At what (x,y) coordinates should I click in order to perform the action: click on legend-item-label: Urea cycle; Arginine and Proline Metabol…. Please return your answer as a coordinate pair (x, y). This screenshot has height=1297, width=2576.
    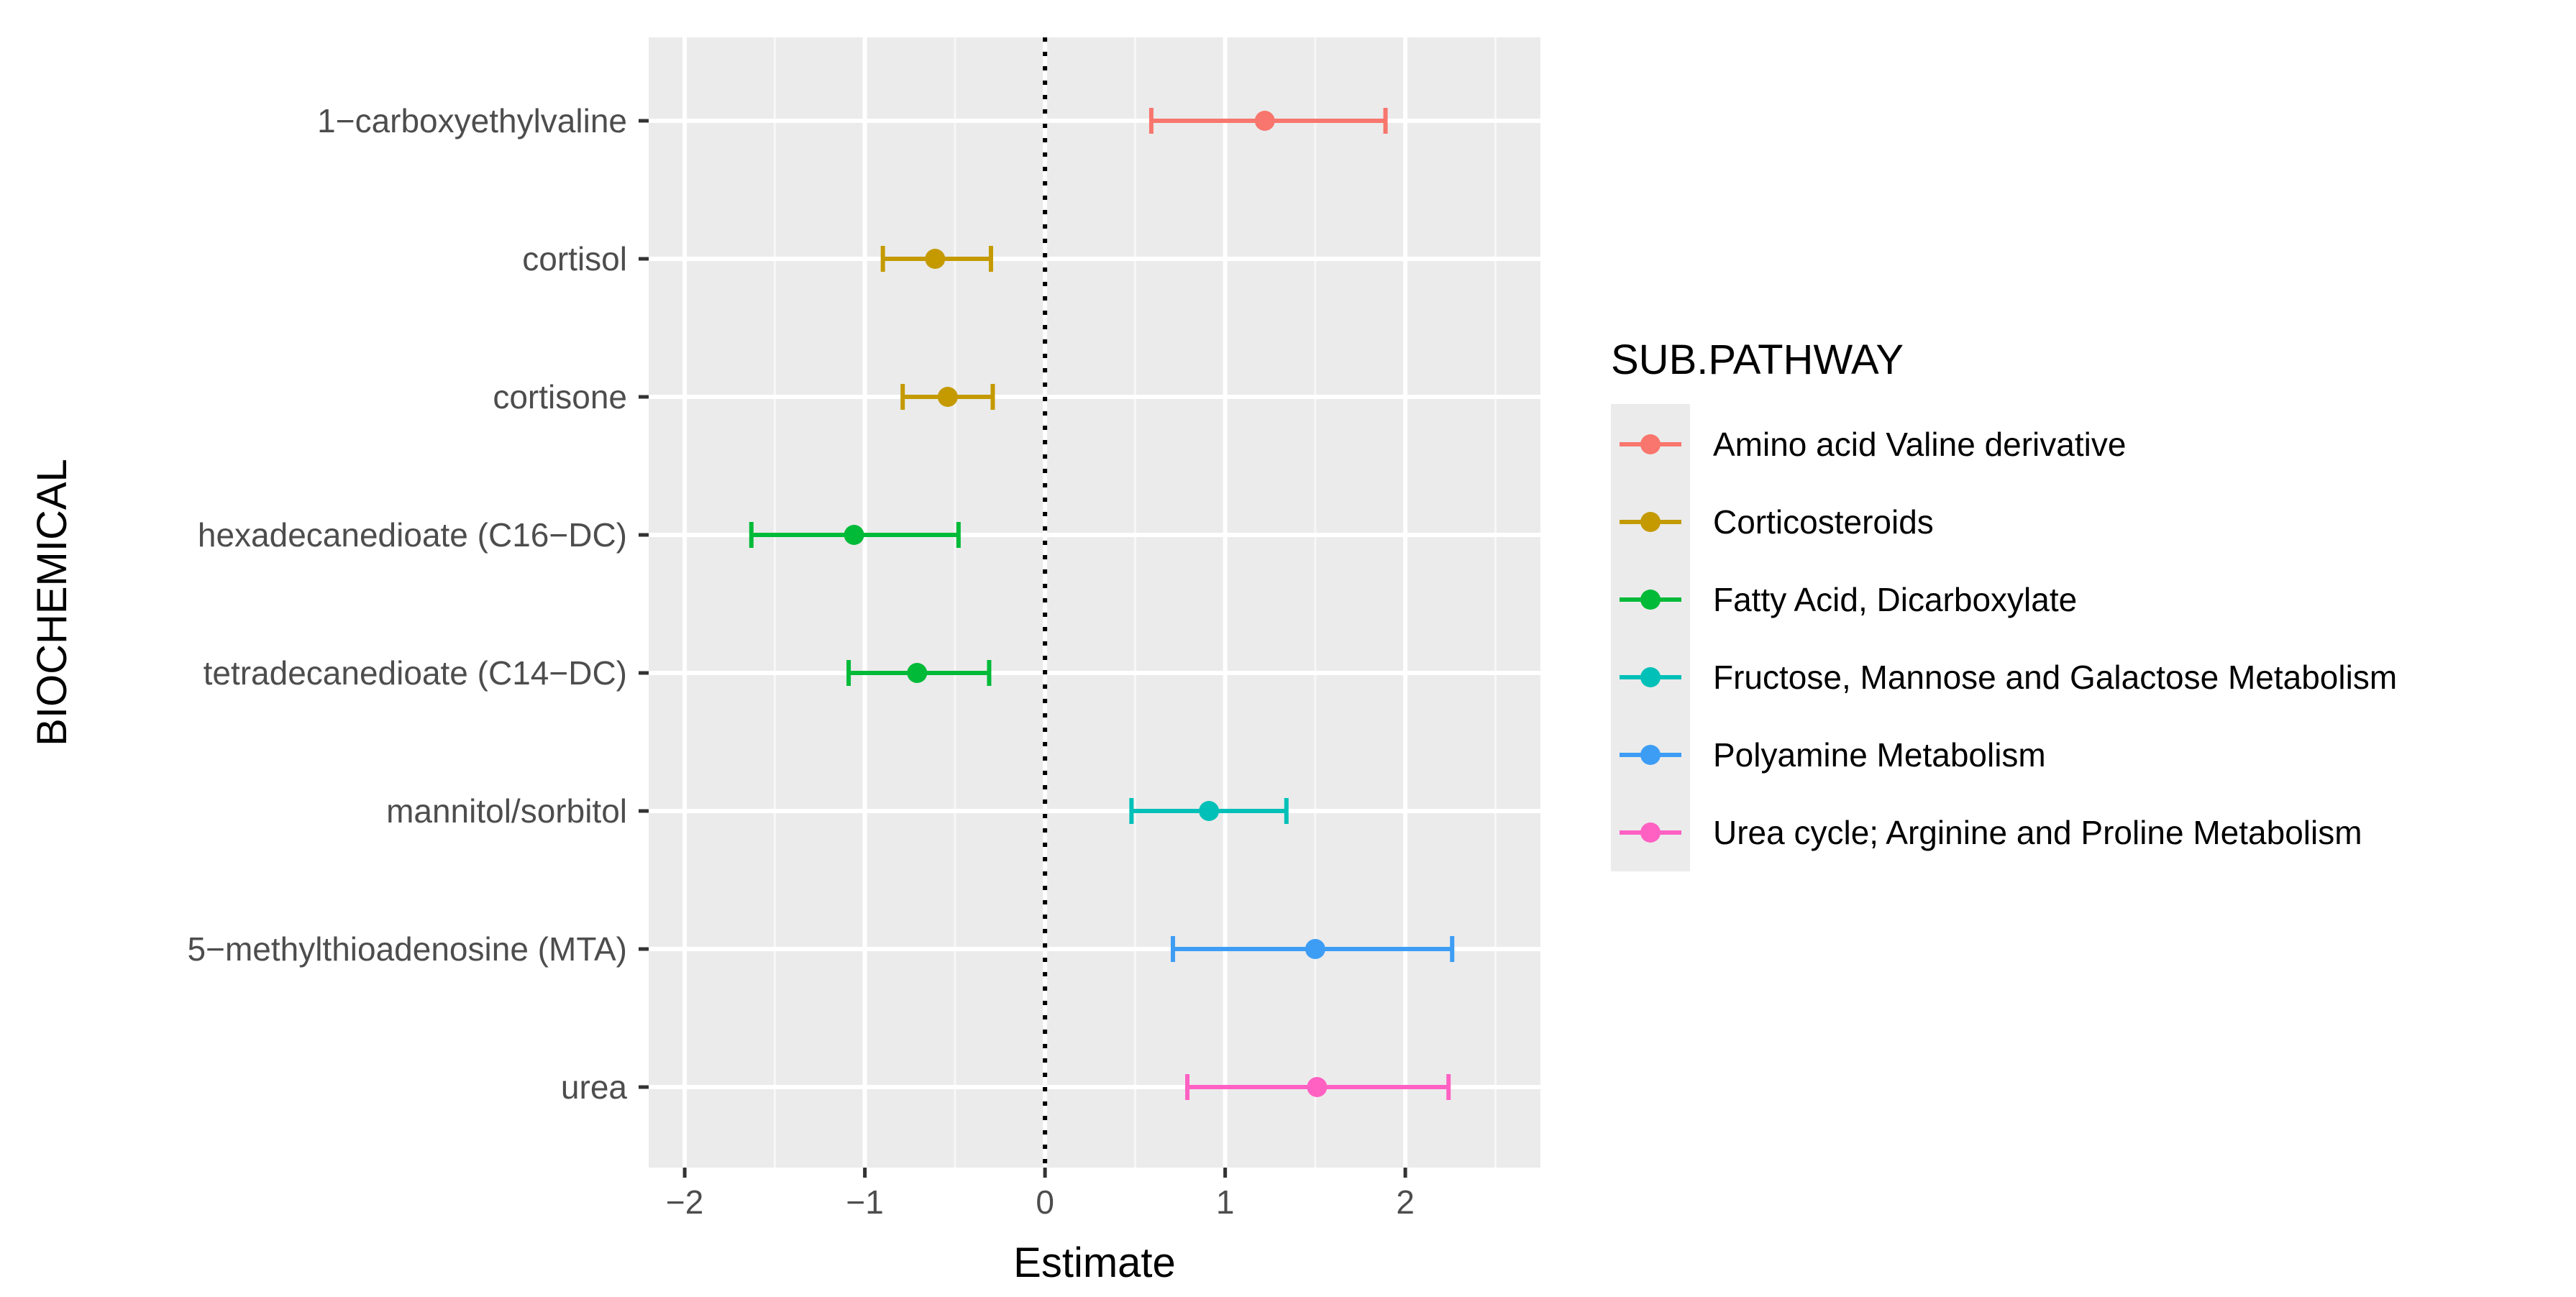
    Looking at the image, I should click on (2037, 833).